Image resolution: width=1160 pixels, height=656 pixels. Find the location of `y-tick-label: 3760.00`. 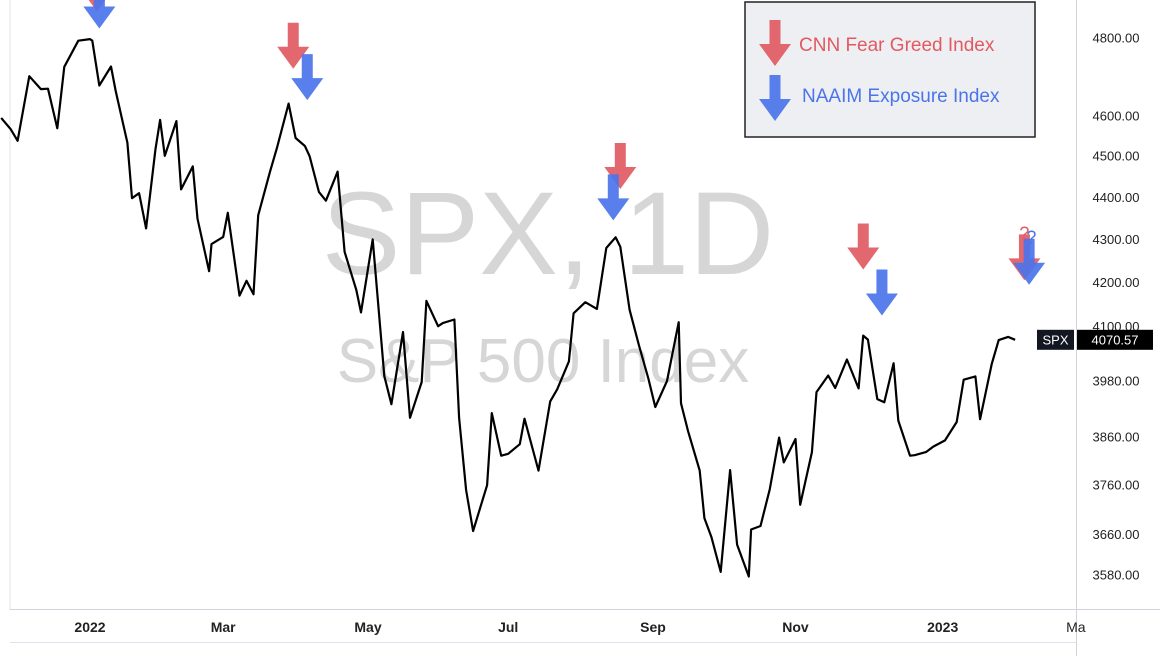

y-tick-label: 3760.00 is located at coordinates (1116, 485).